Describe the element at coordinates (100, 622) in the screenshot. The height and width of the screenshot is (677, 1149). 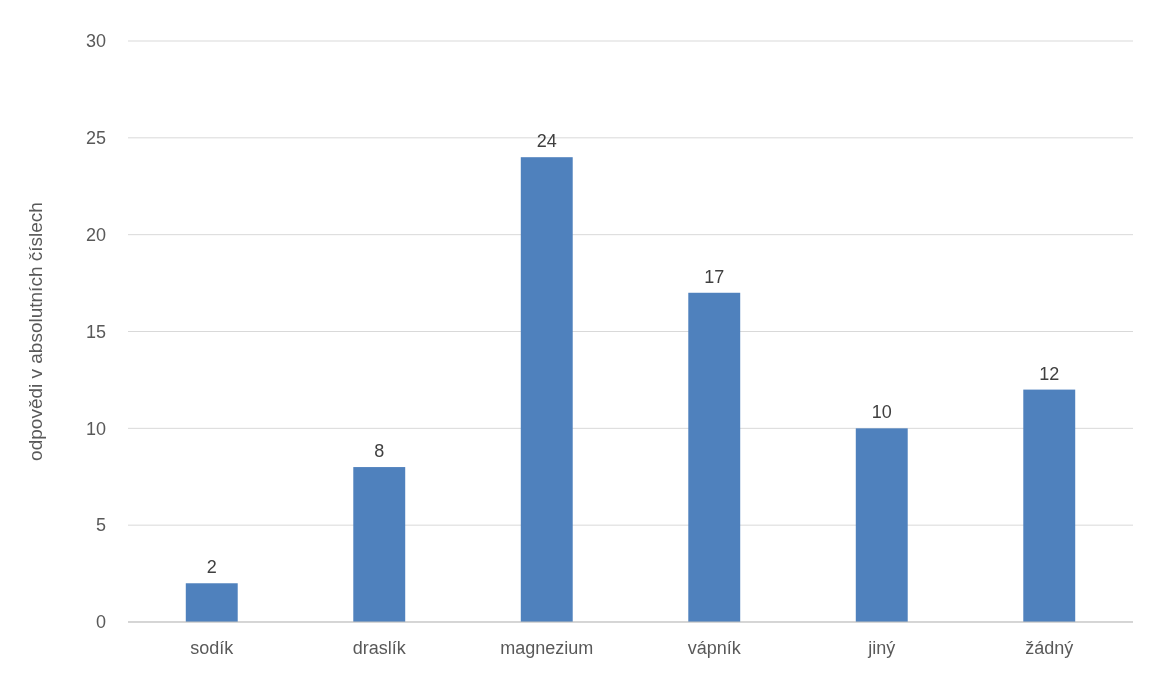
I see `y-tick-label: 0` at that location.